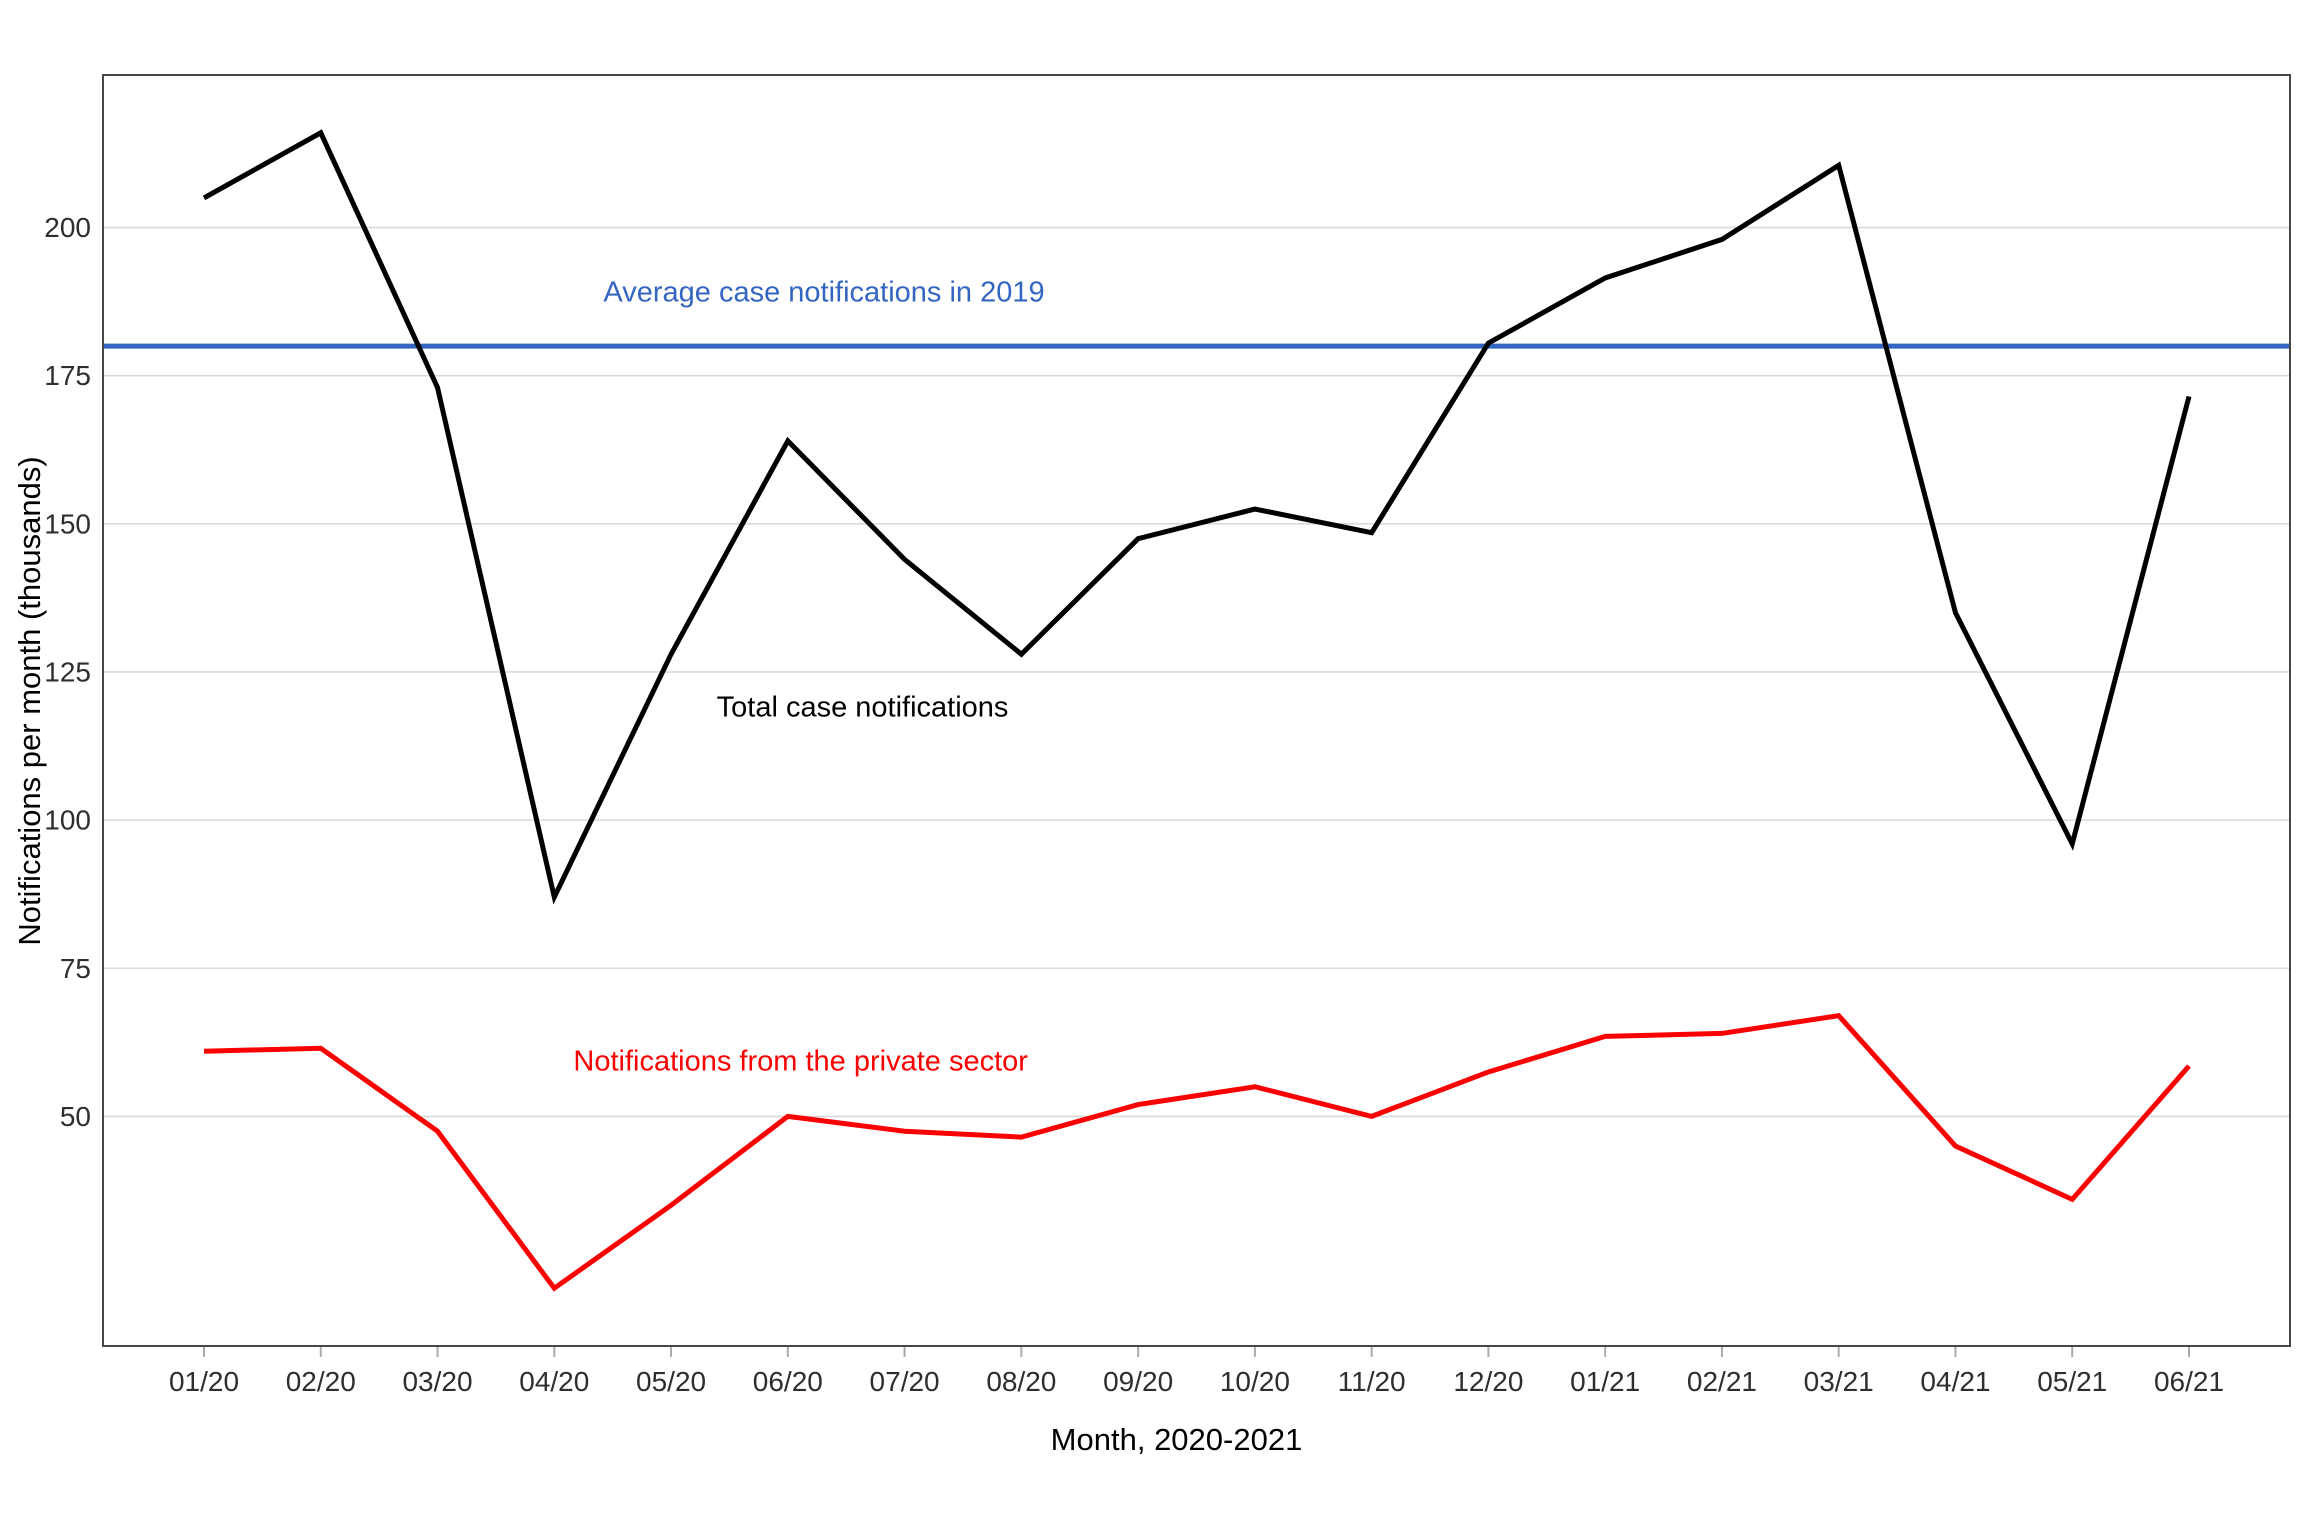 Image resolution: width=2304 pixels, height=1536 pixels. I want to click on x-tick-label: 12/20, so click(1488, 1381).